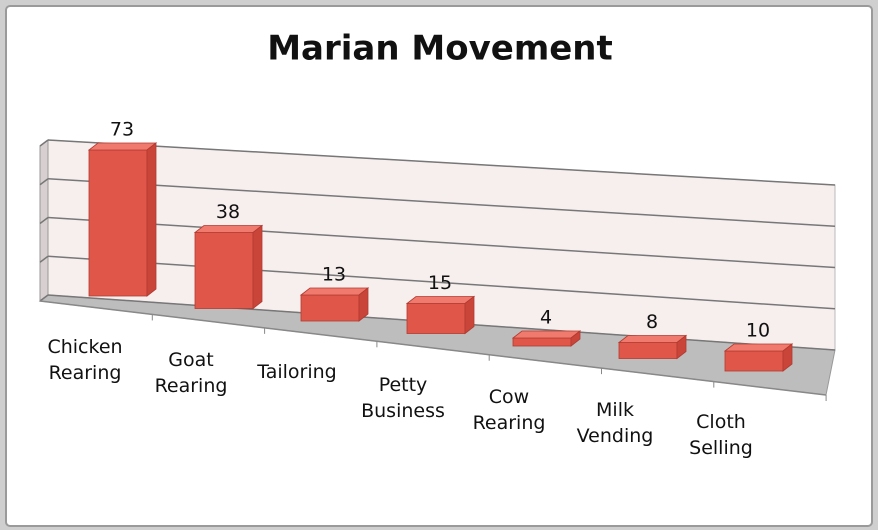 The height and width of the screenshot is (530, 878). What do you see at coordinates (615, 422) in the screenshot?
I see `x-tick-label: Milk Vending` at bounding box center [615, 422].